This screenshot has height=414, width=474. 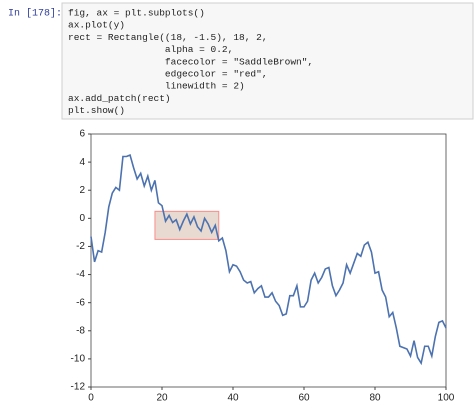 What do you see at coordinates (119, 98) in the screenshot?
I see `code-line: ax.add_patch(rect)` at bounding box center [119, 98].